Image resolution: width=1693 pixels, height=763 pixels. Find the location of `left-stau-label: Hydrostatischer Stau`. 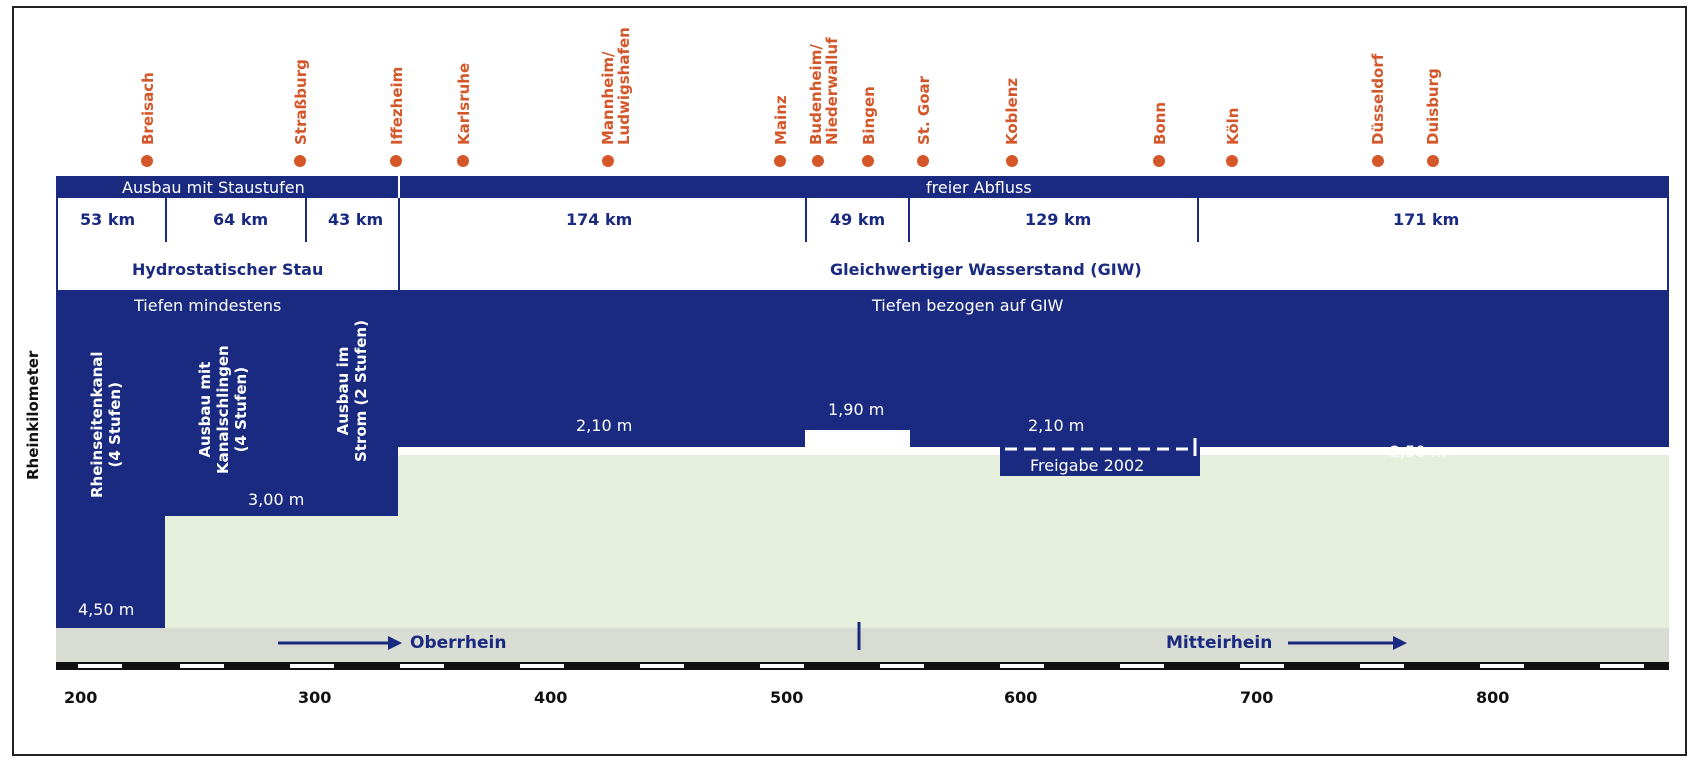

left-stau-label: Hydrostatischer Stau is located at coordinates (228, 269).